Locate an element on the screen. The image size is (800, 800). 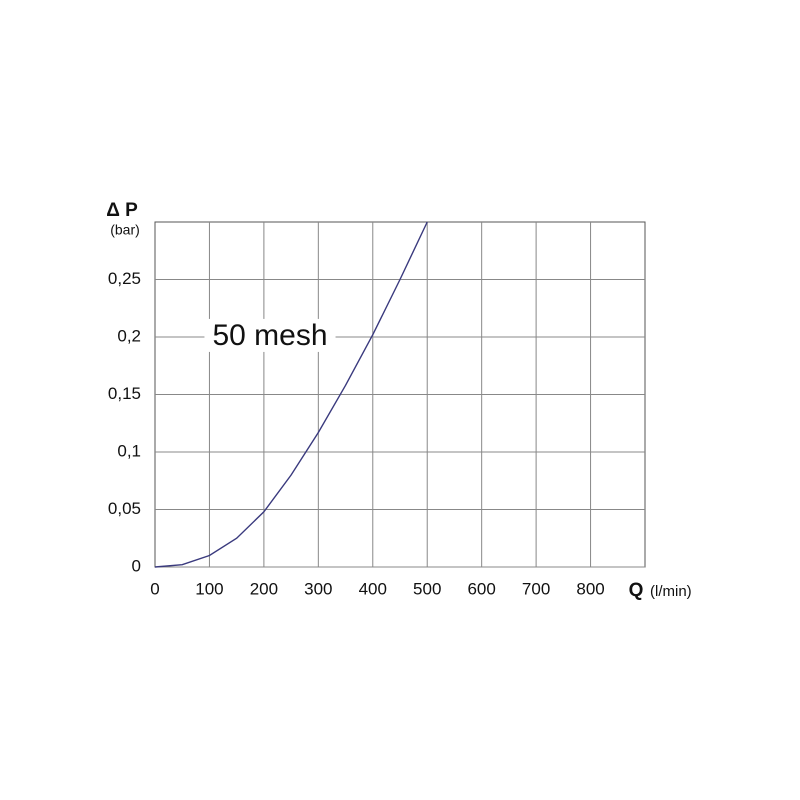
x-tick-label: 800 is located at coordinates (590, 588).